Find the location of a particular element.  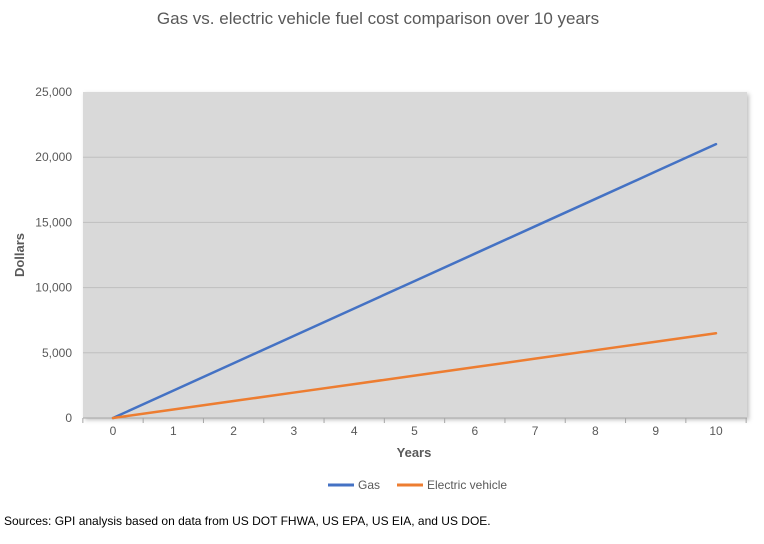

x-tick-label: 8 is located at coordinates (595, 431).